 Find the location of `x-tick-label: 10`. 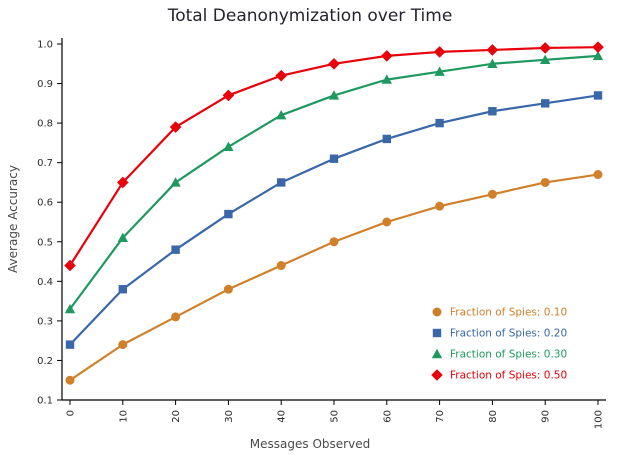

x-tick-label: 10 is located at coordinates (123, 416).